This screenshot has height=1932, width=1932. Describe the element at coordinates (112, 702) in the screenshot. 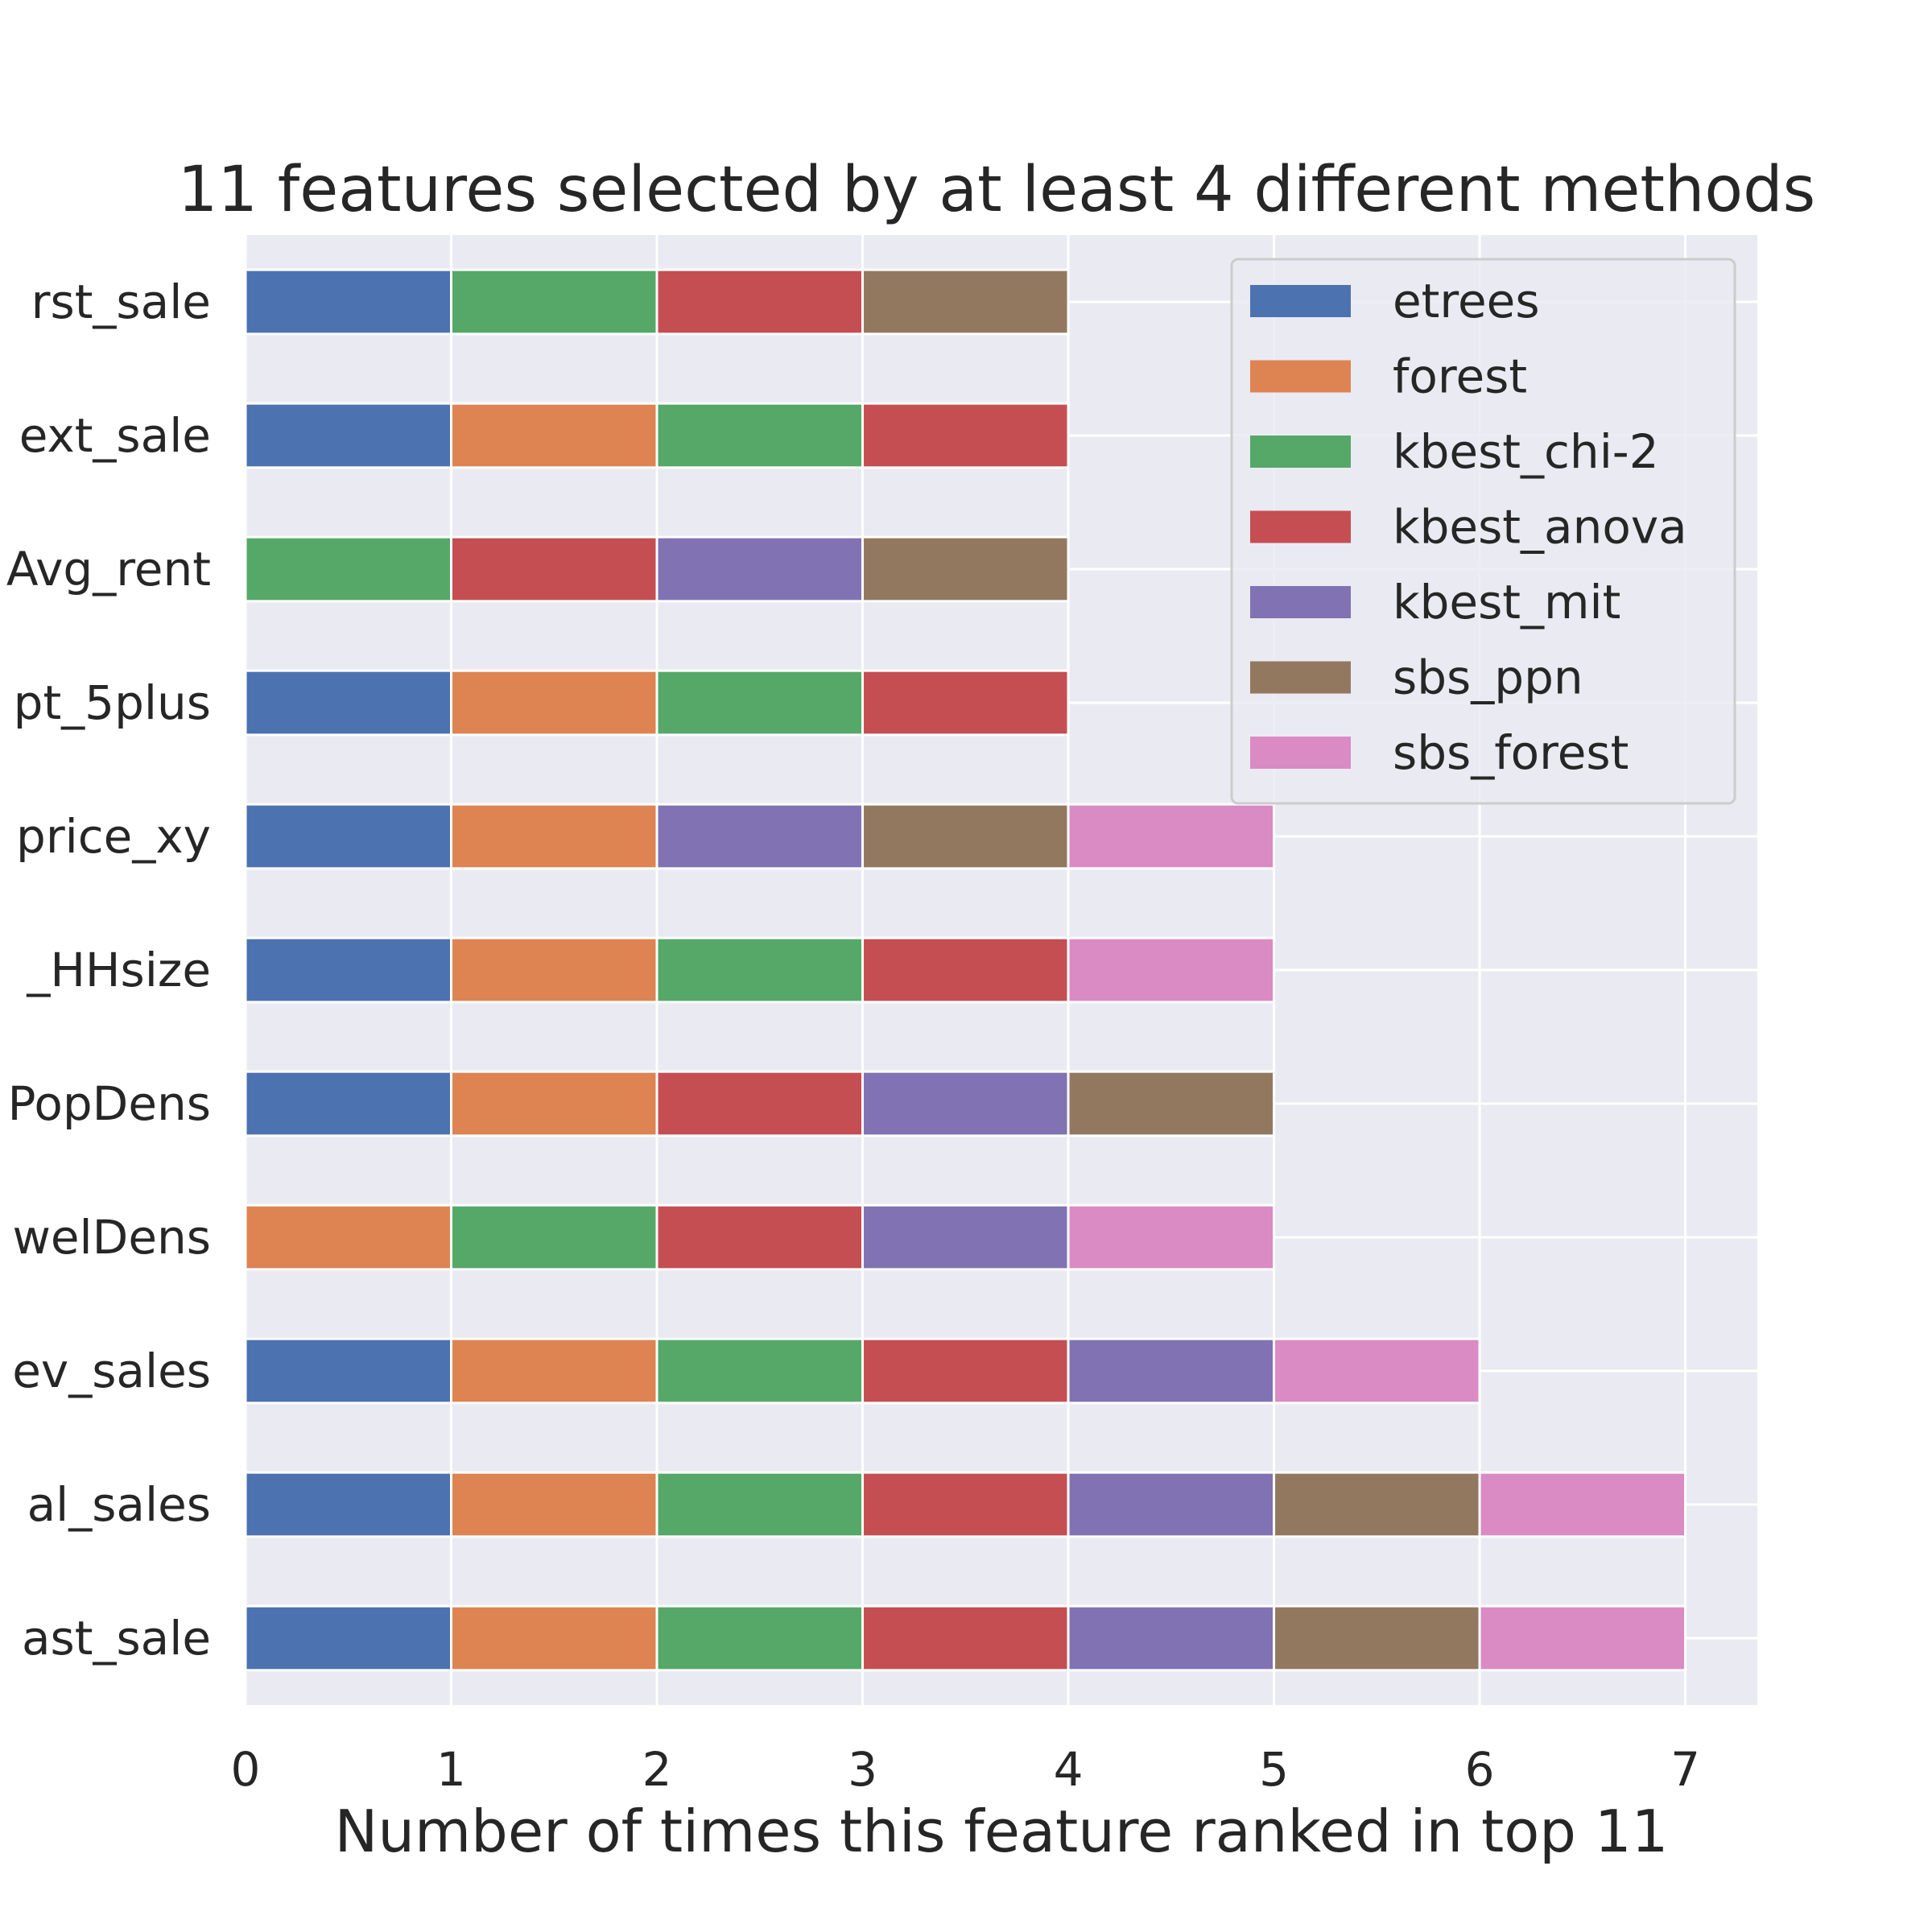

I see `y-tick-label: pt_5plus` at that location.